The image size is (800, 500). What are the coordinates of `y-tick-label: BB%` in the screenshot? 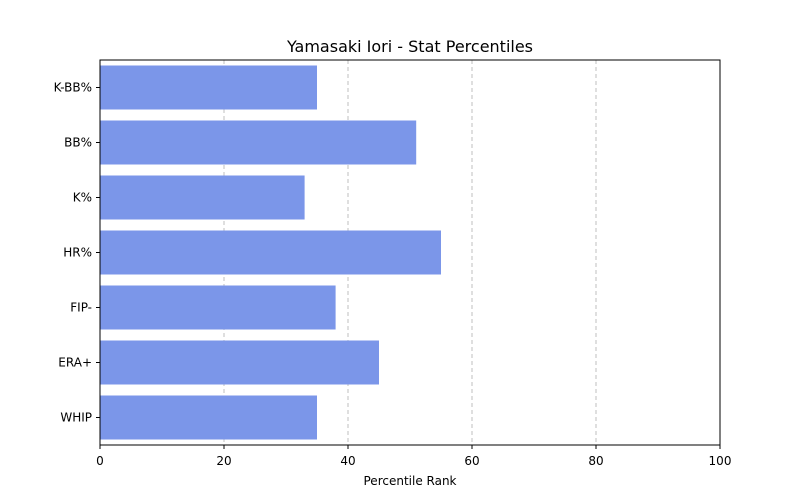 It's located at (78, 143).